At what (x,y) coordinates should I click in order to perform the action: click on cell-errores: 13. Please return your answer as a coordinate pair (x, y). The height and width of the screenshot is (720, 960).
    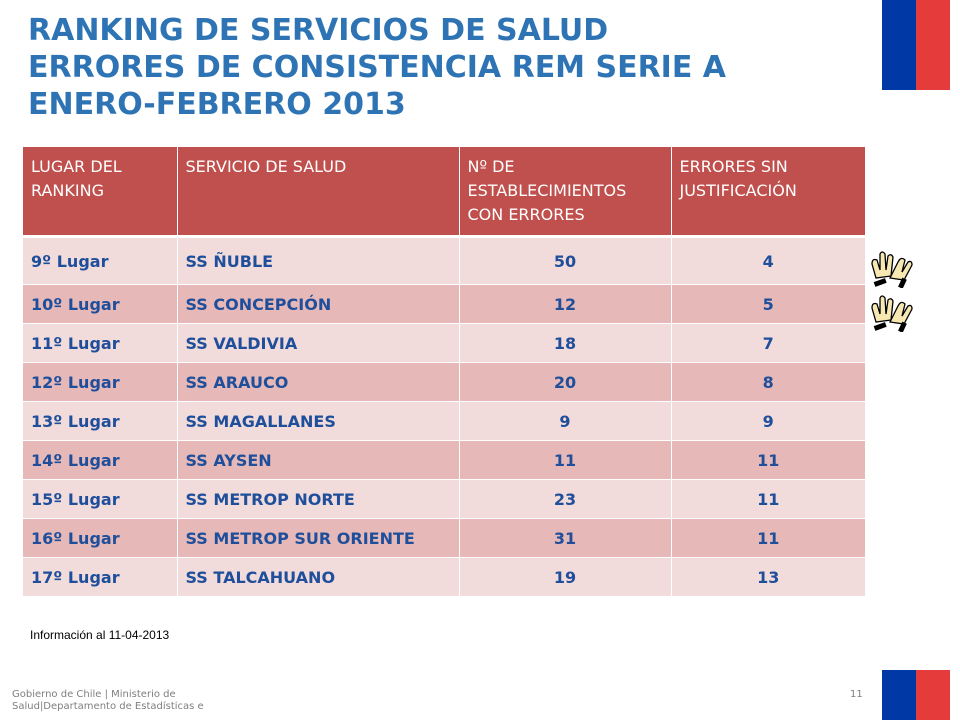
    Looking at the image, I should click on (768, 577).